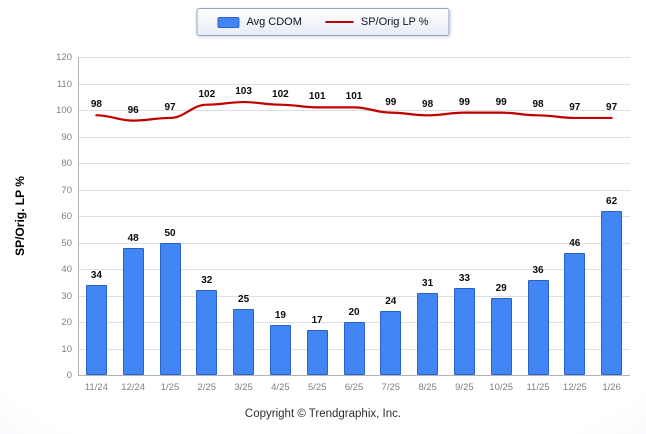  What do you see at coordinates (611, 387) in the screenshot?
I see `x-axis-tick-label: 1/26` at bounding box center [611, 387].